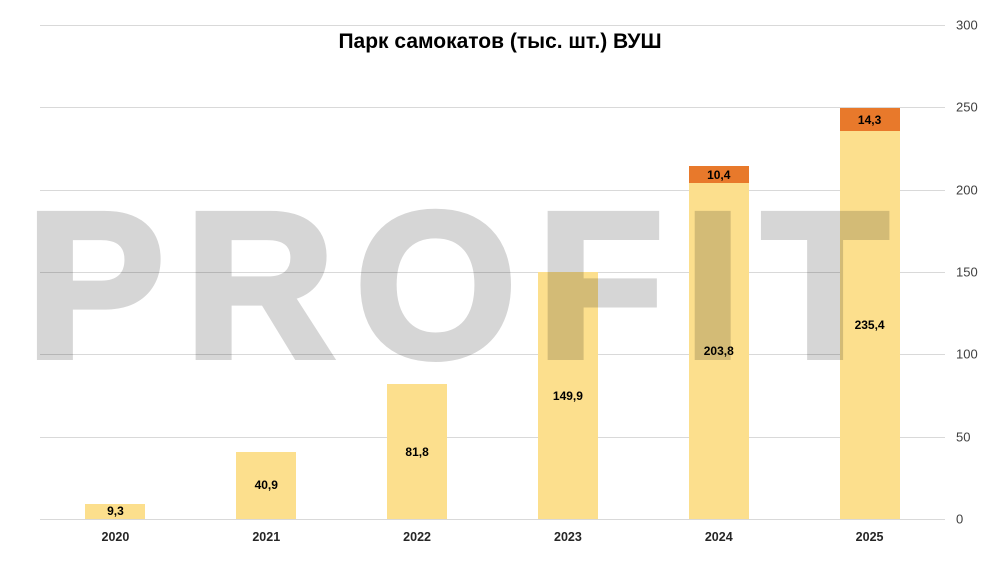 The width and height of the screenshot is (1000, 574). What do you see at coordinates (492, 539) in the screenshot?
I see `x-axis: 2020 2021 2022 2023 2024 2025` at bounding box center [492, 539].